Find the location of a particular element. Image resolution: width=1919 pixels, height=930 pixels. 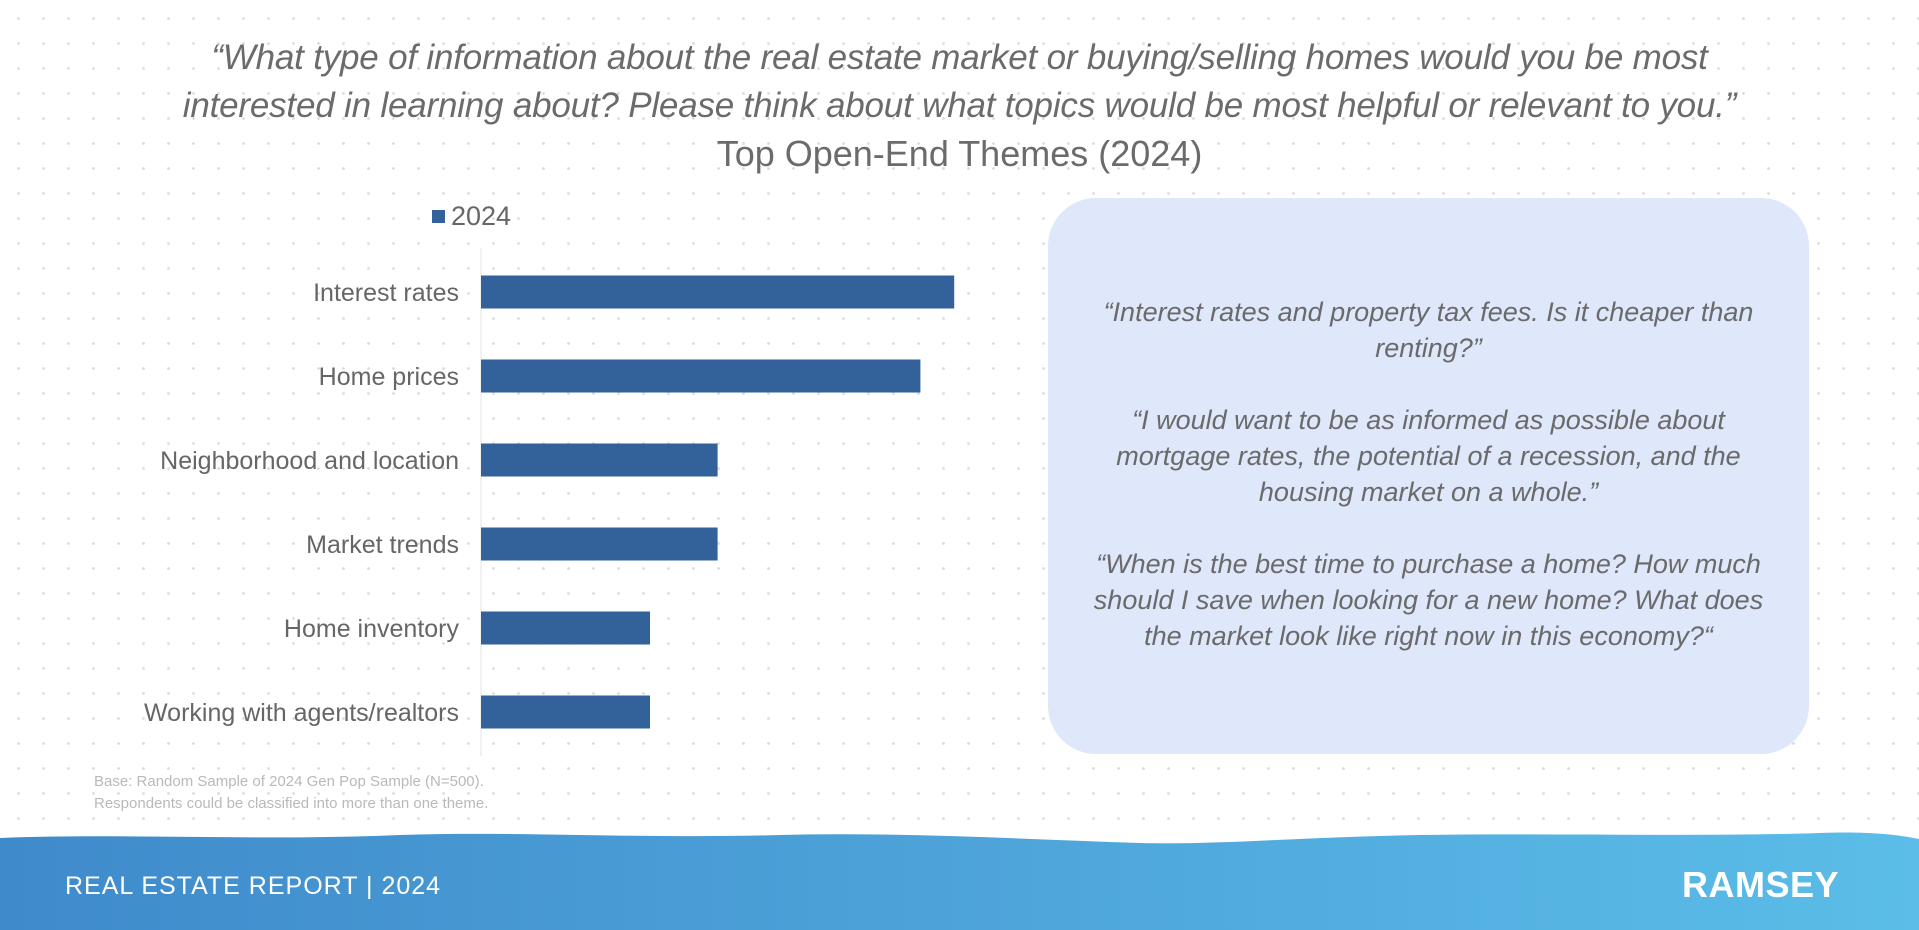

category-label: Home inventory is located at coordinates (372, 629).